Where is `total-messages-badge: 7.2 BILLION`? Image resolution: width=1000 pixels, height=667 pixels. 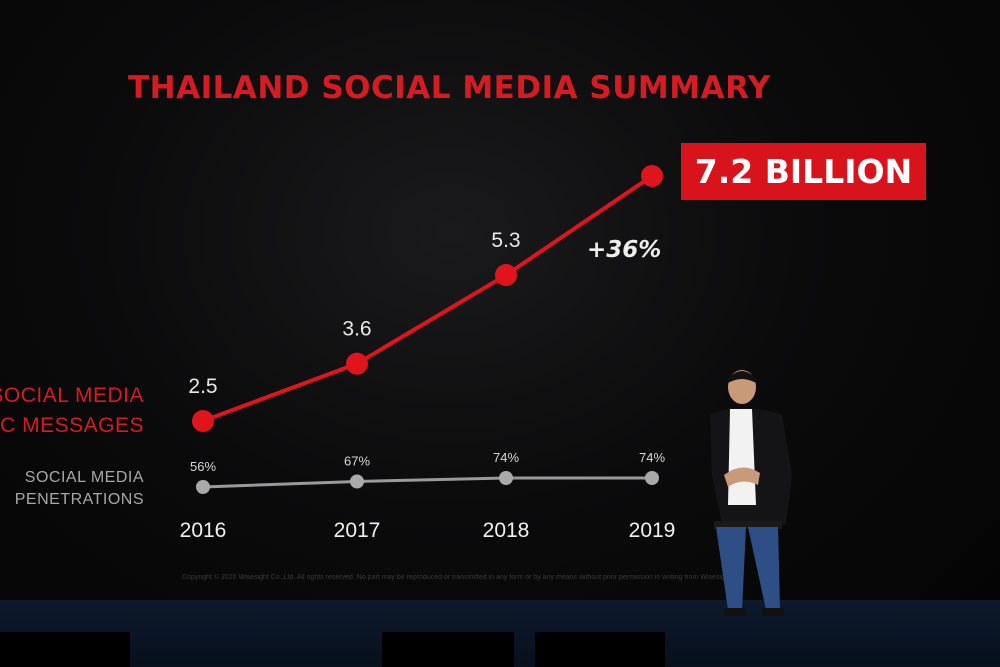
total-messages-badge: 7.2 BILLION is located at coordinates (803, 171).